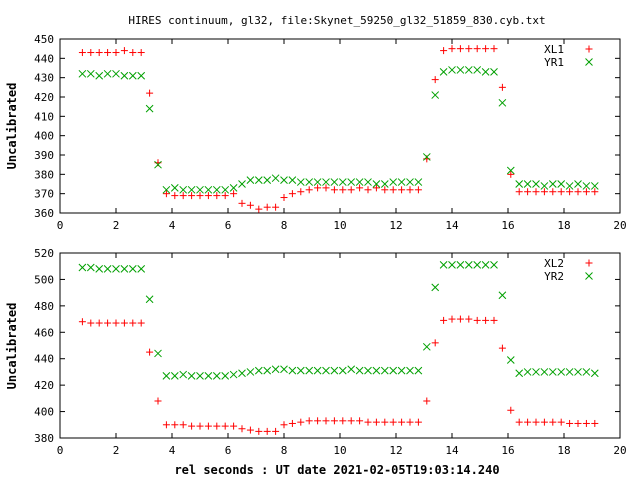  What do you see at coordinates (589, 276) in the screenshot?
I see `bottom-legend-marker` at bounding box center [589, 276].